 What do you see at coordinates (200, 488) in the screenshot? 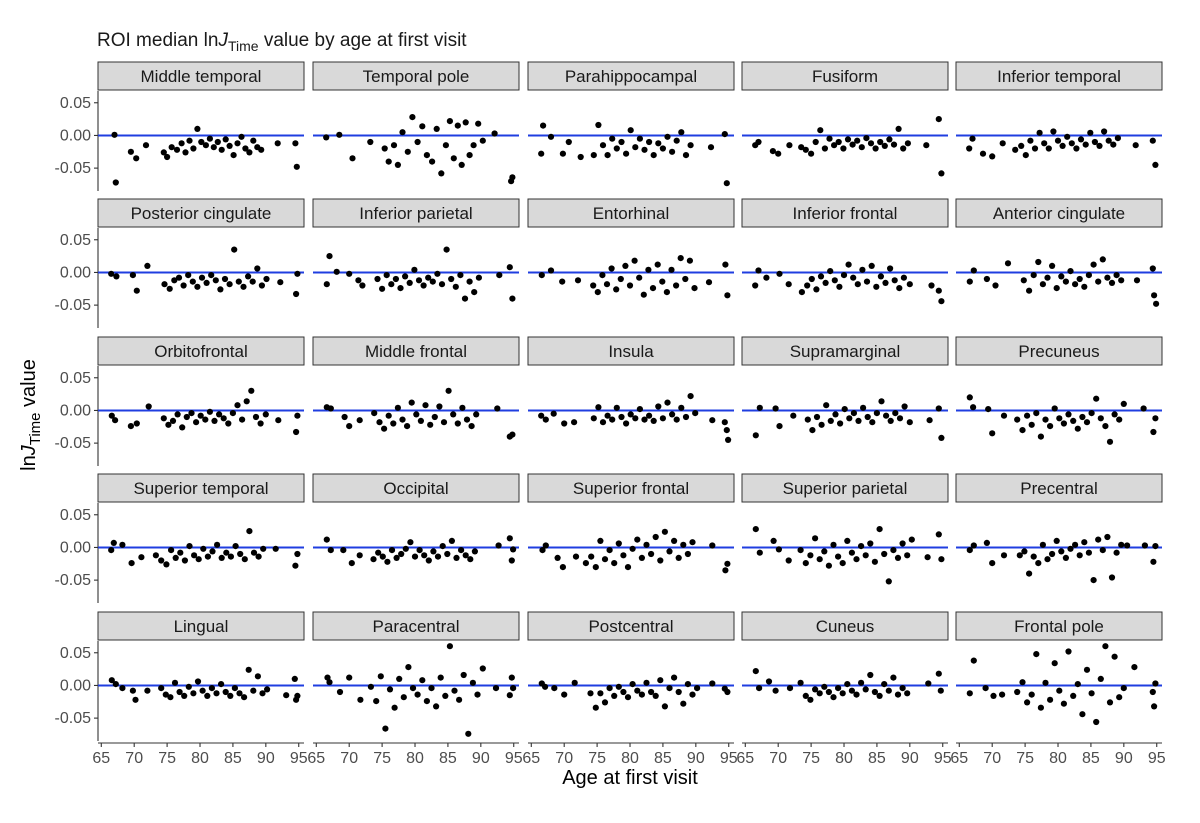
I see `strip-label-superior-temporal: Superior temporal` at bounding box center [200, 488].